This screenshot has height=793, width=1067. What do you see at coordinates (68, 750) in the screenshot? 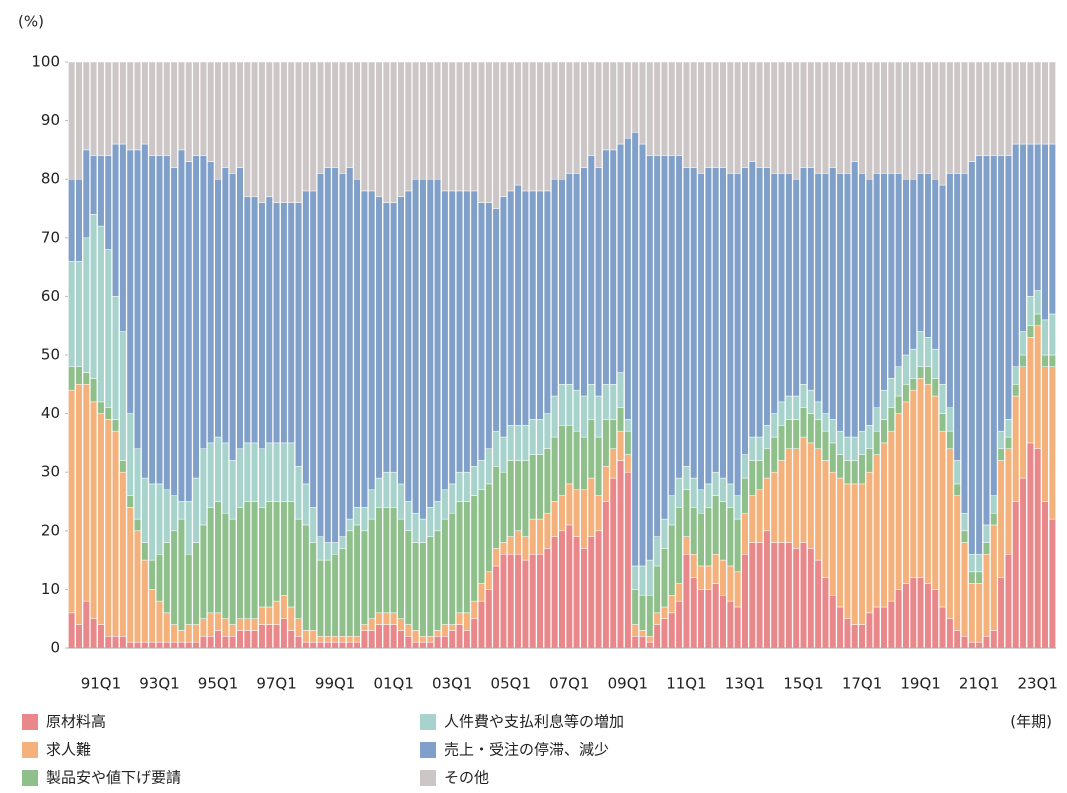
I see `legend-label: 求人難` at bounding box center [68, 750].